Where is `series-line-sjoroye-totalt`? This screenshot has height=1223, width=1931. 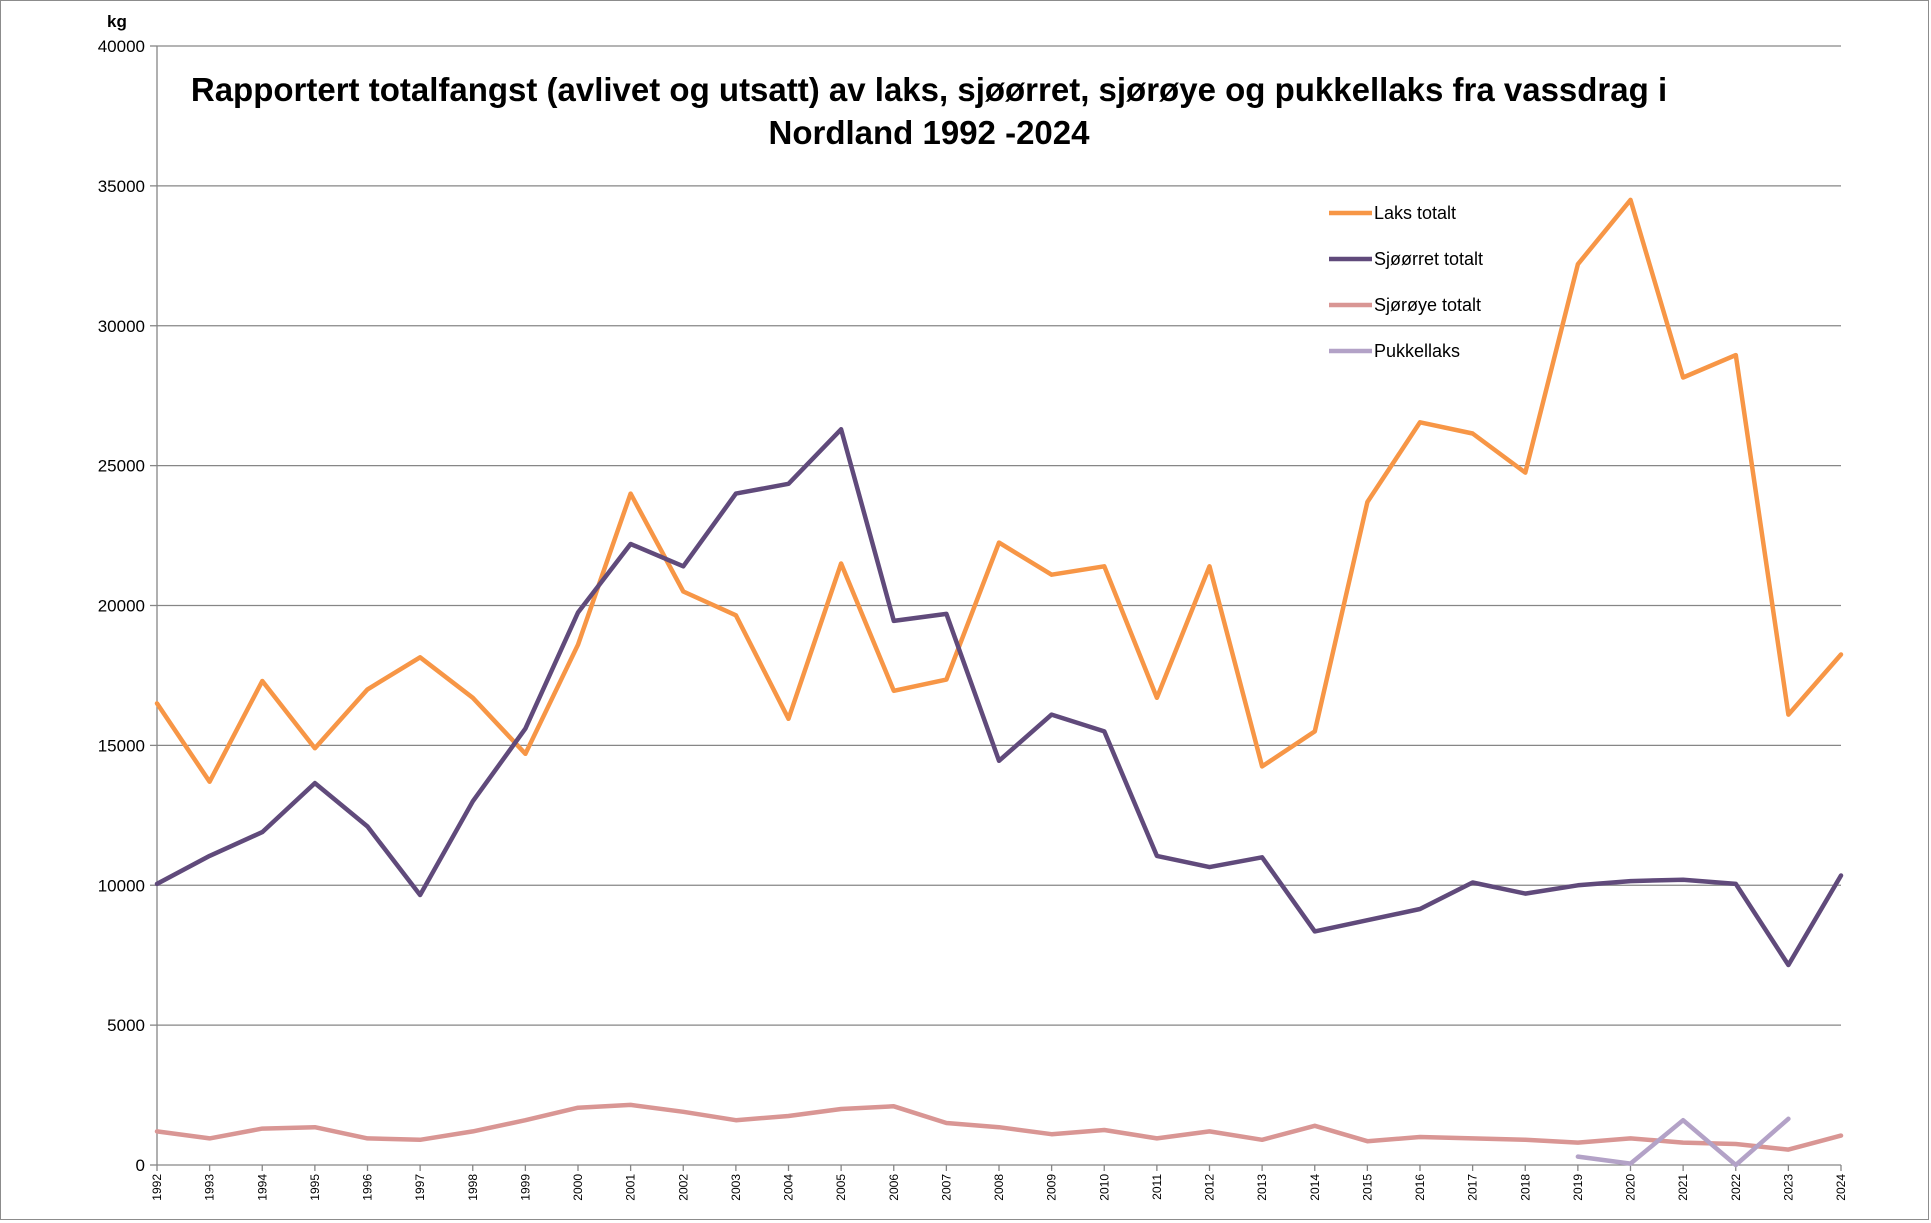
series-line-sjoroye-totalt is located at coordinates (999, 1127).